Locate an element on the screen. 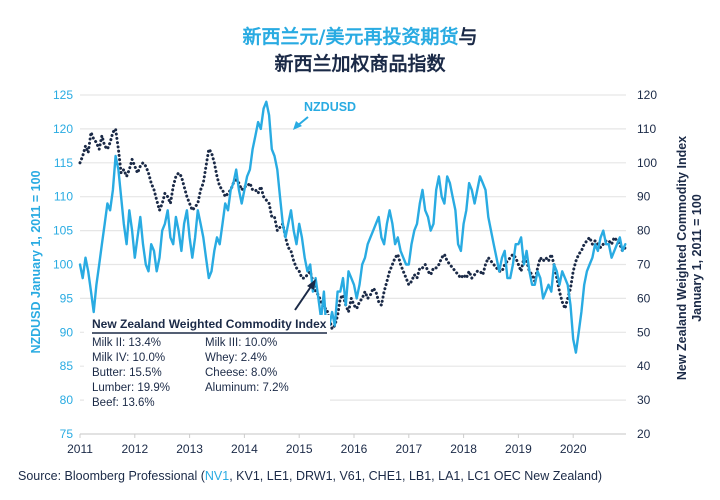 This screenshot has width=720, height=500. x-tick-label: 2013 is located at coordinates (189, 449).